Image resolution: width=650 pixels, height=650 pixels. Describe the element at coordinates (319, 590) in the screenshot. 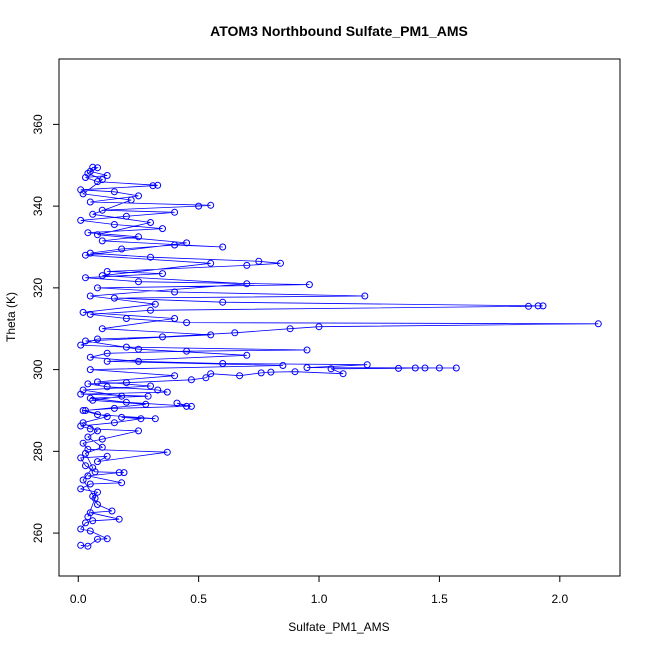

I see `x-axis: 0.0 0.5 1.0 1.5 2.0` at that location.